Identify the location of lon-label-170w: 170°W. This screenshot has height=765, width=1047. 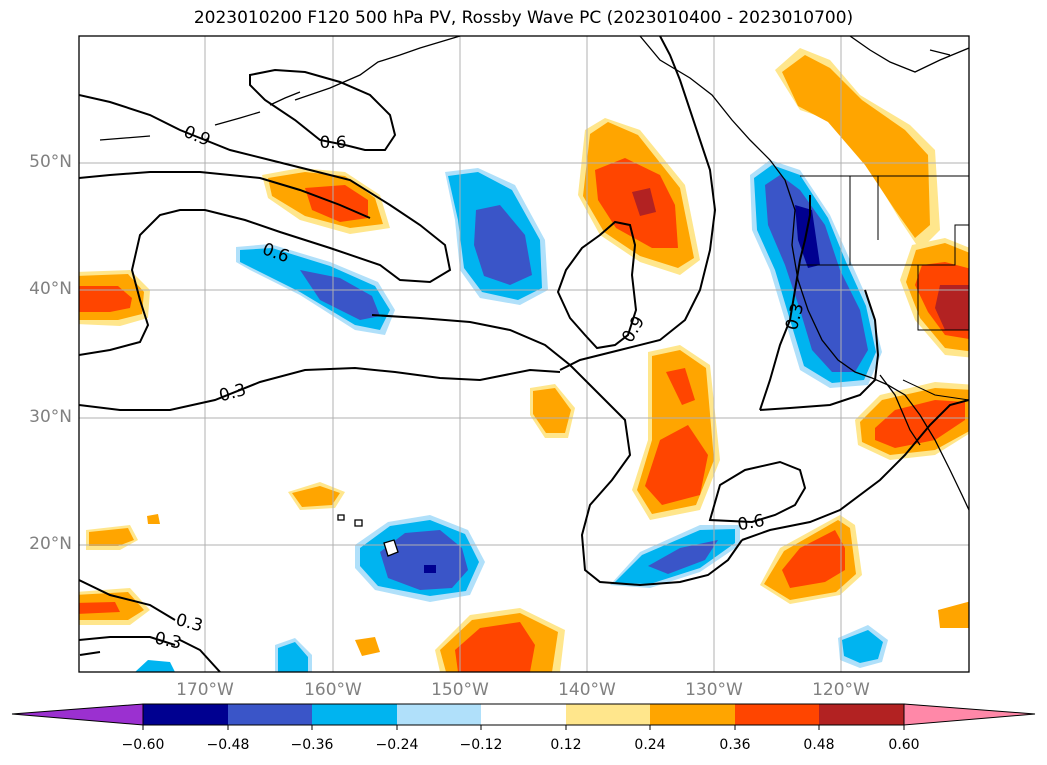
(205, 690).